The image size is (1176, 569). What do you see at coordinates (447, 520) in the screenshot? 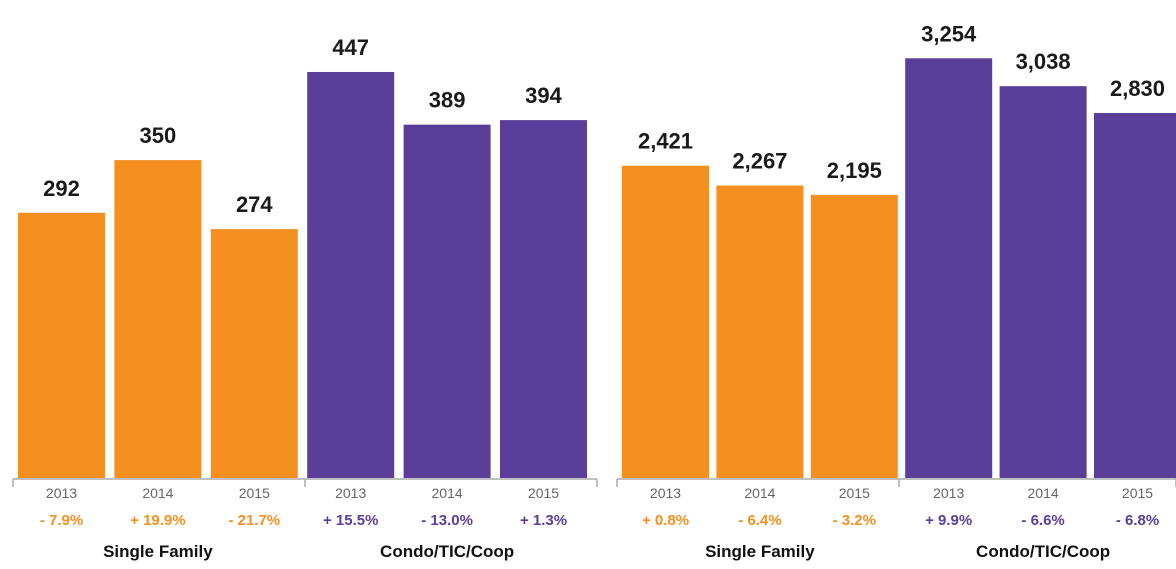
I see `change-label: - 13.0%` at bounding box center [447, 520].